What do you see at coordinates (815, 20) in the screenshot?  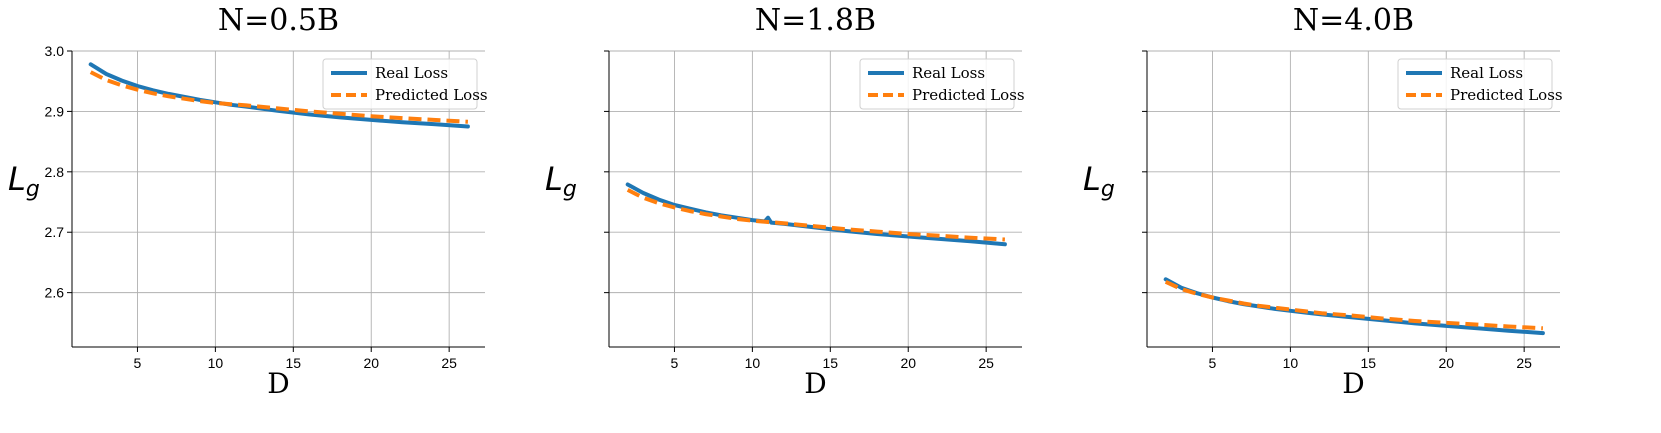 I see `chart-title: N=1.8B` at bounding box center [815, 20].